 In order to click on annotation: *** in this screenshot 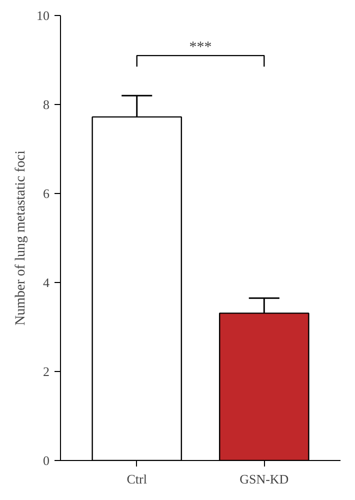, I will do `click(200, 48)`.